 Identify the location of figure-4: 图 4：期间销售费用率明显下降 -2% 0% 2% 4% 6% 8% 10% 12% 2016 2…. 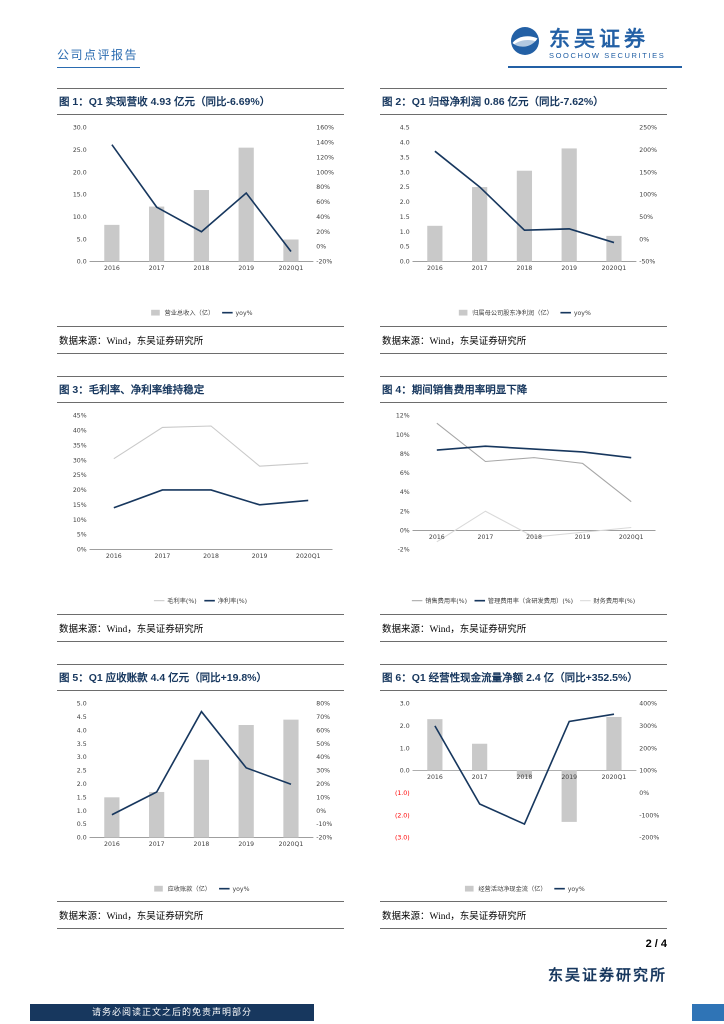
(523, 508).